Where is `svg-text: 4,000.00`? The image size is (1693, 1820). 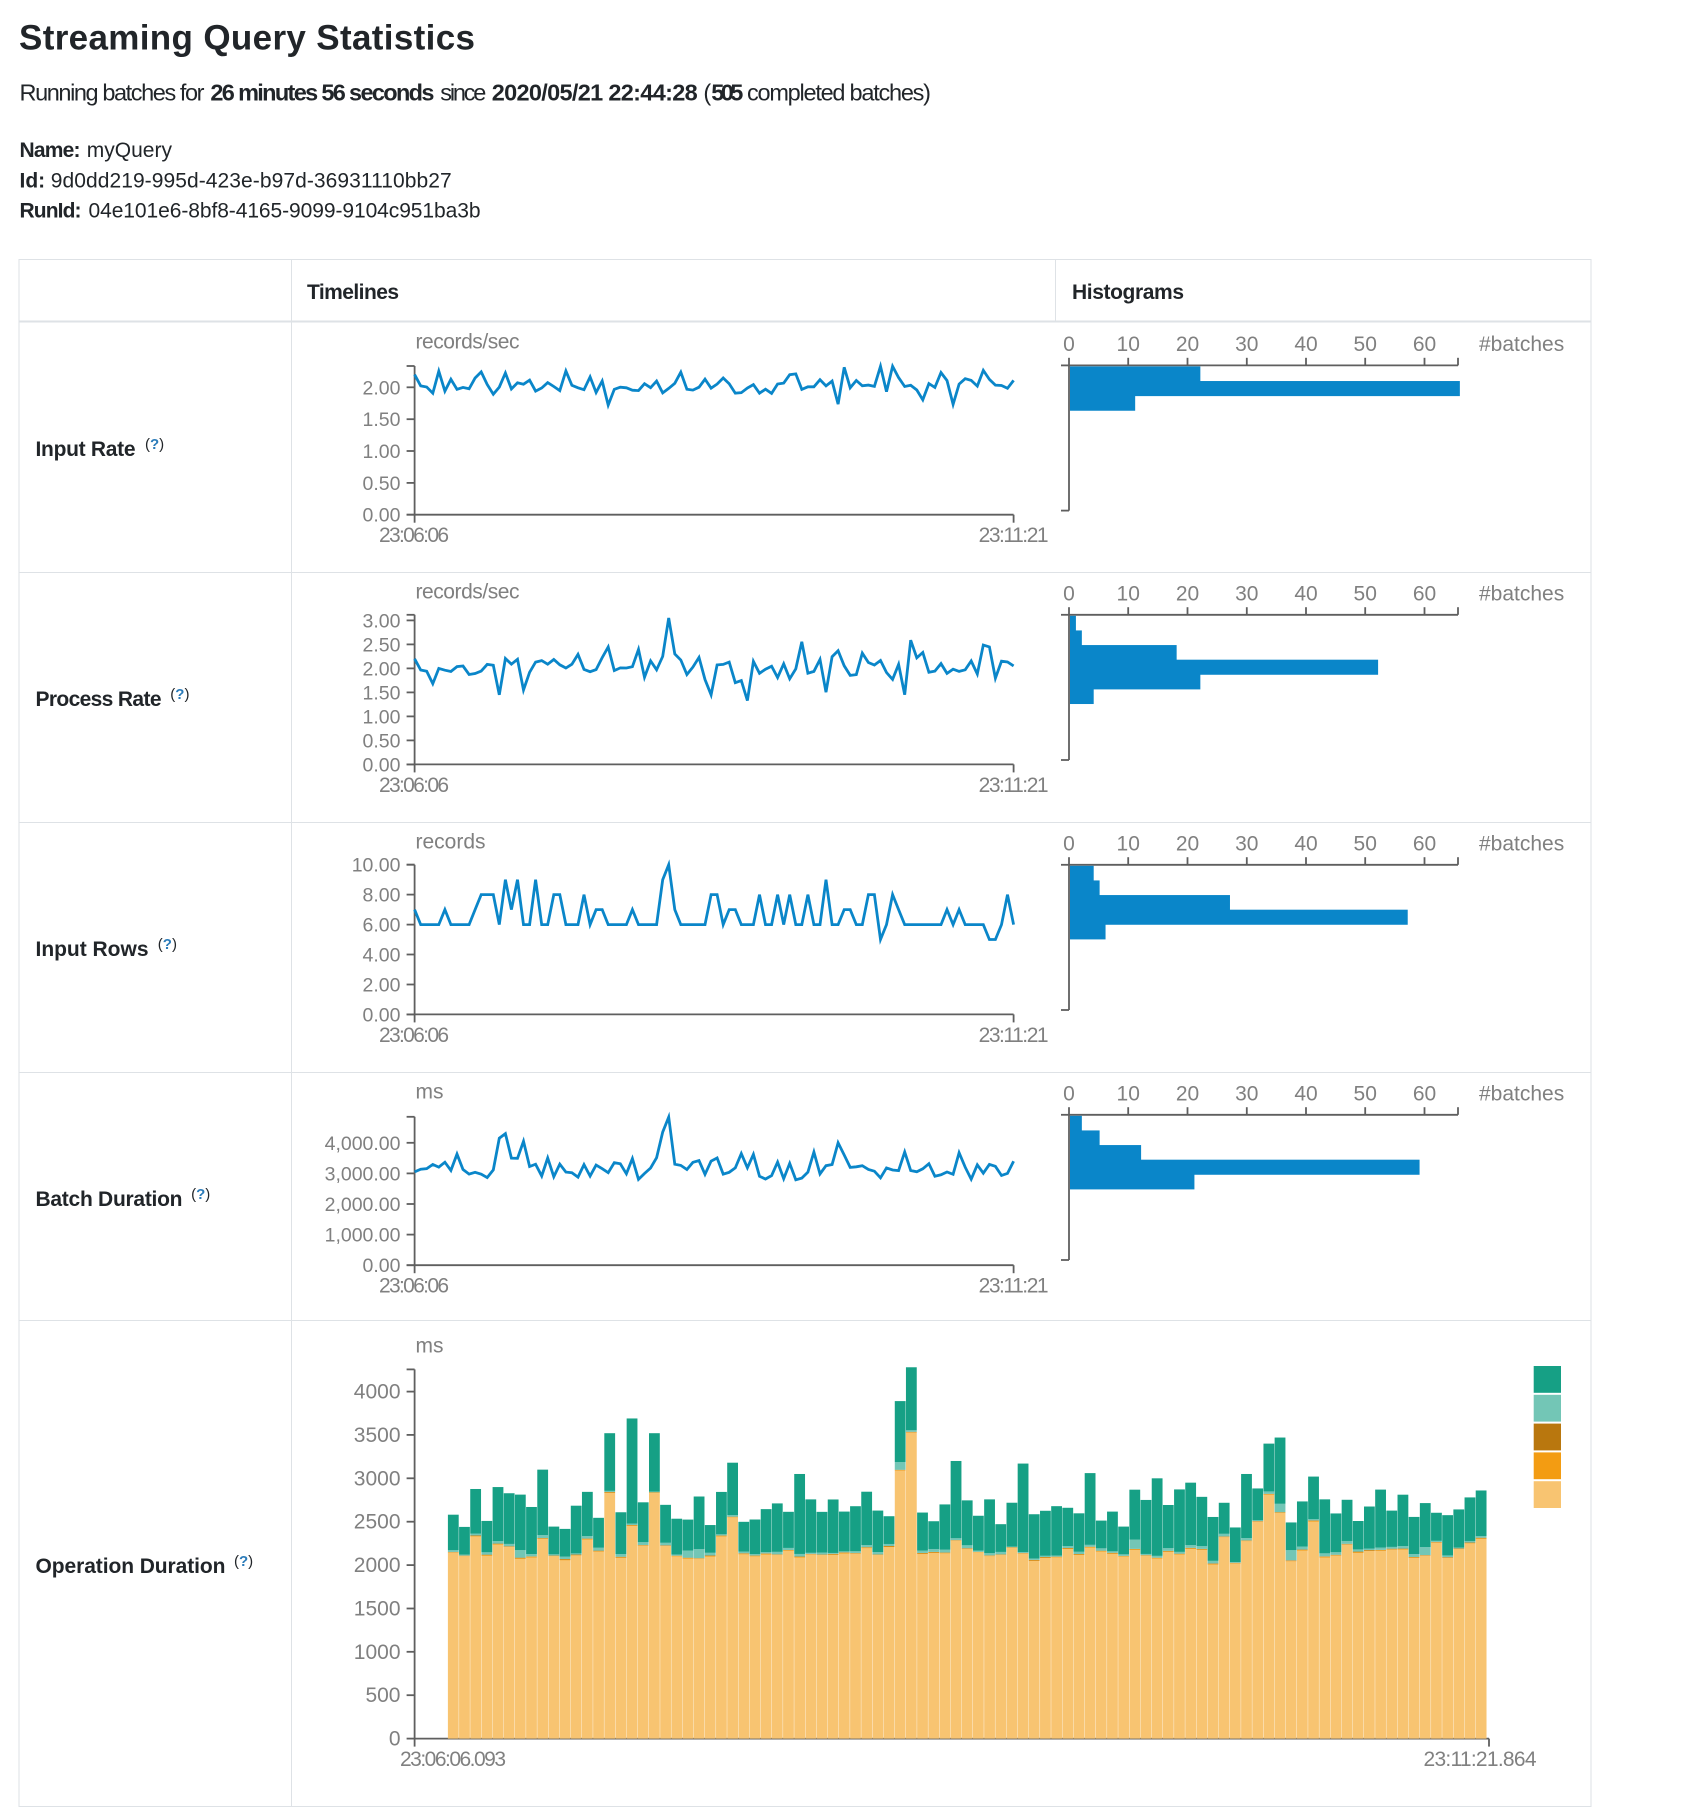 svg-text: 4,000.00 is located at coordinates (363, 1144).